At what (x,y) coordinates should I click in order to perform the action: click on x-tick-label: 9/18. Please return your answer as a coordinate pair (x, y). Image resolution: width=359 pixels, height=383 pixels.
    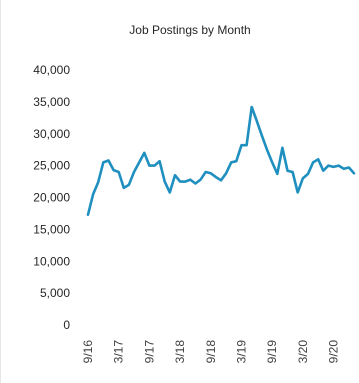
    Looking at the image, I should click on (211, 352).